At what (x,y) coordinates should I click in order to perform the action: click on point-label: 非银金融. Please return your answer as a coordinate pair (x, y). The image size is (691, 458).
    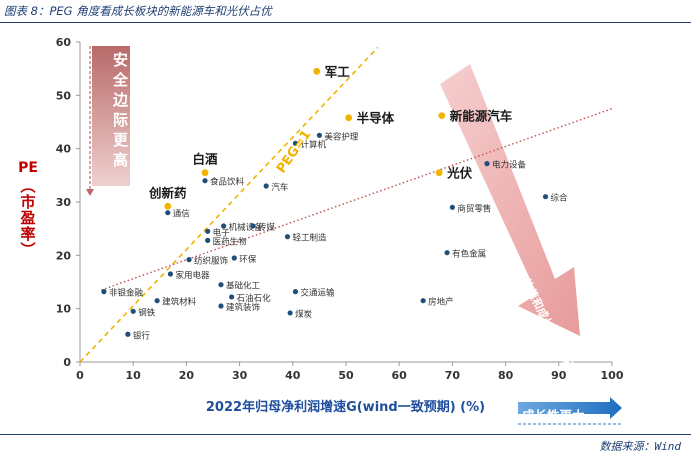
    Looking at the image, I should click on (126, 293).